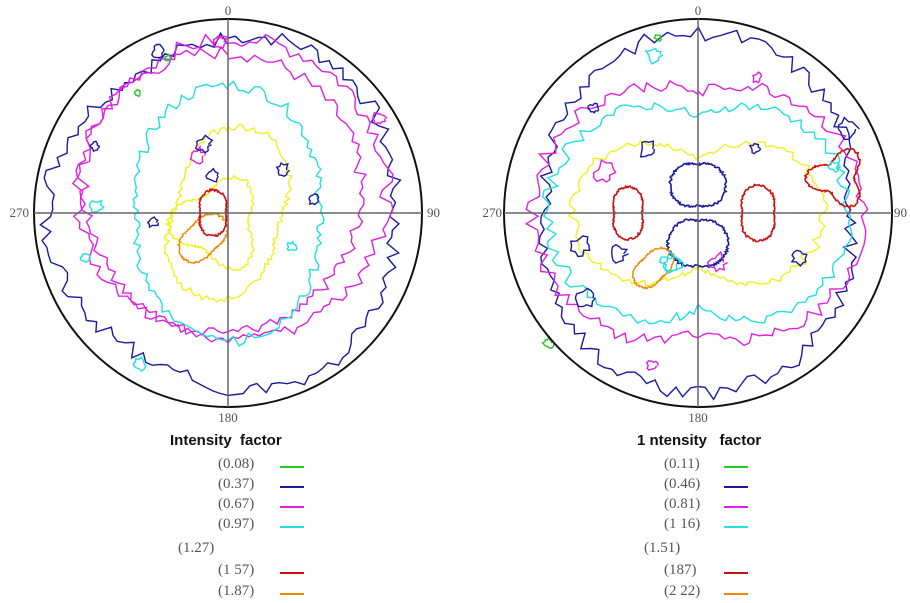  What do you see at coordinates (682, 484) in the screenshot?
I see `legend-entry-label: (0.46)` at bounding box center [682, 484].